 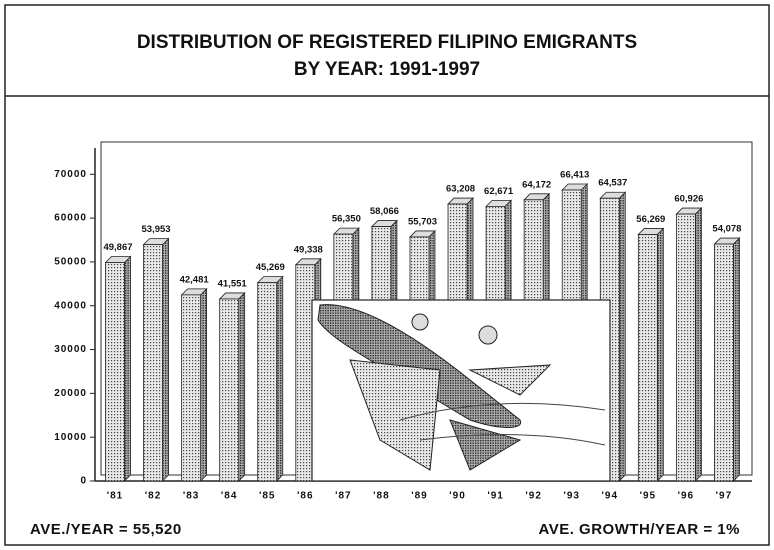 I want to click on value-label: 66,413, so click(x=574, y=175).